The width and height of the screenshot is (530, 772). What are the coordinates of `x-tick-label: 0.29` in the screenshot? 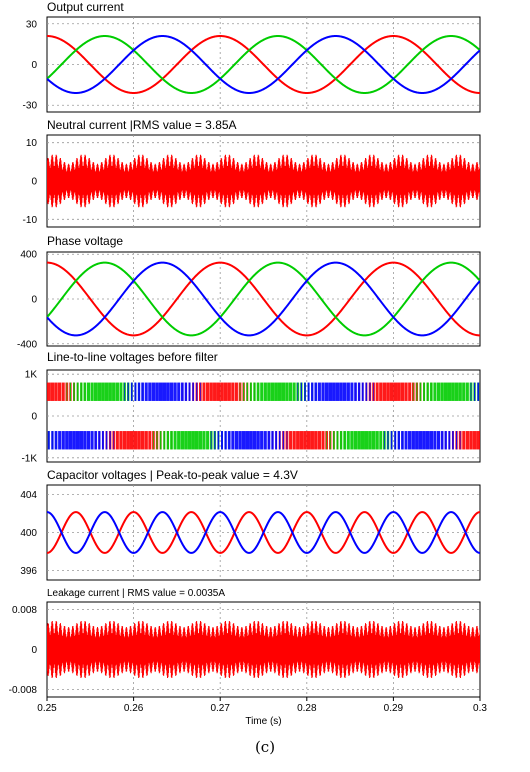 It's located at (394, 708).